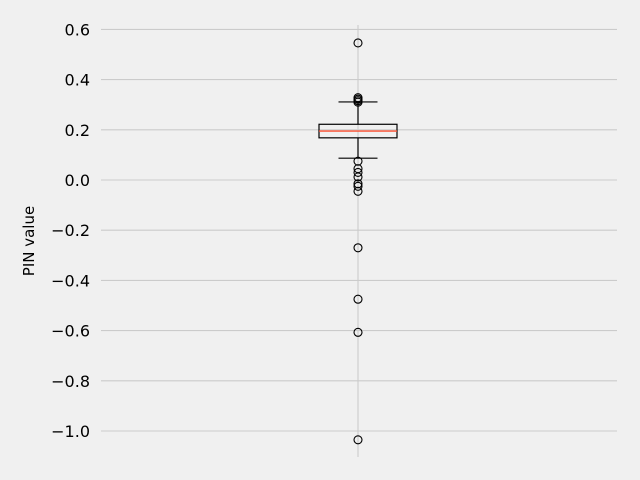 Image resolution: width=640 pixels, height=480 pixels. I want to click on outlier-points, so click(358, 241).